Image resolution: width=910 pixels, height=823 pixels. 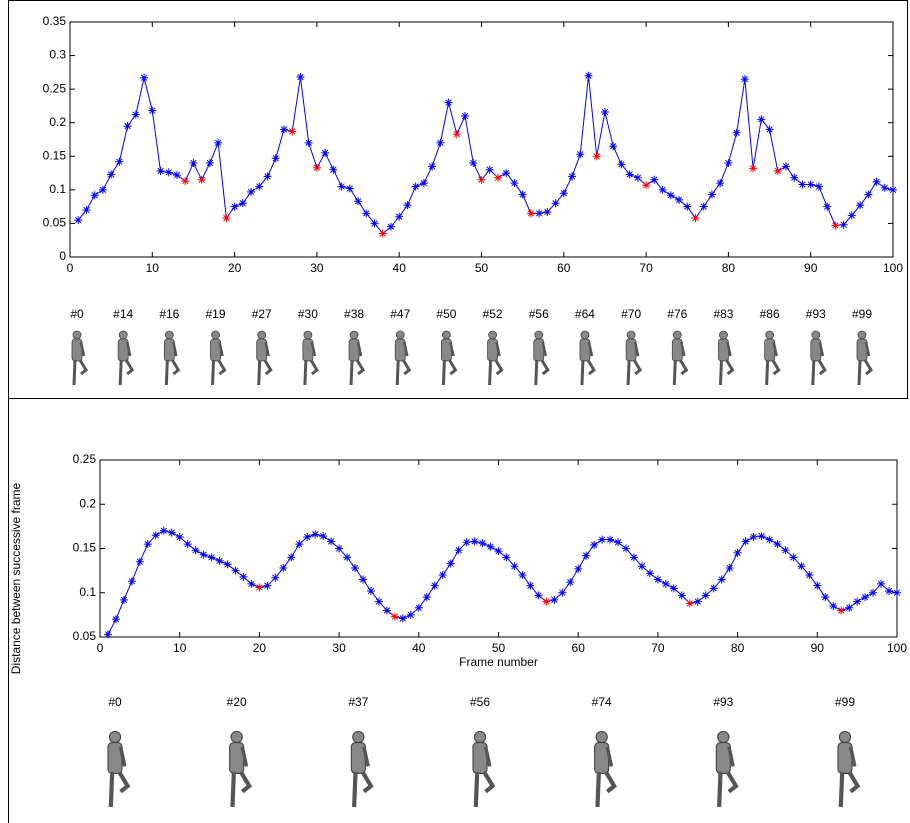 What do you see at coordinates (358, 702) in the screenshot?
I see `frame-label: #37` at bounding box center [358, 702].